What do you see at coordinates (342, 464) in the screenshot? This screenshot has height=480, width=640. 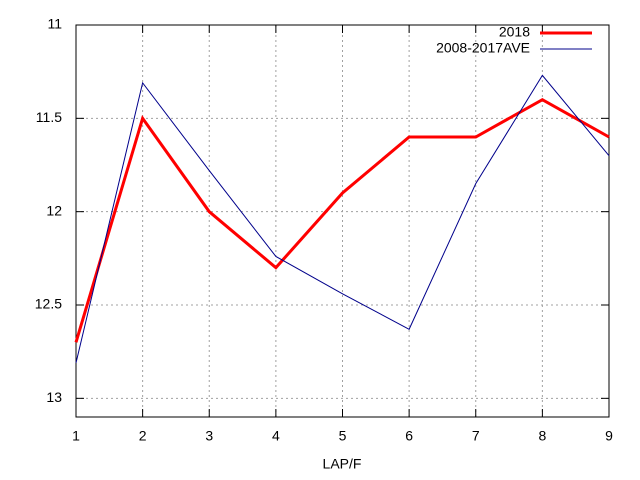 I see `x-axis-label: LAP/F` at bounding box center [342, 464].